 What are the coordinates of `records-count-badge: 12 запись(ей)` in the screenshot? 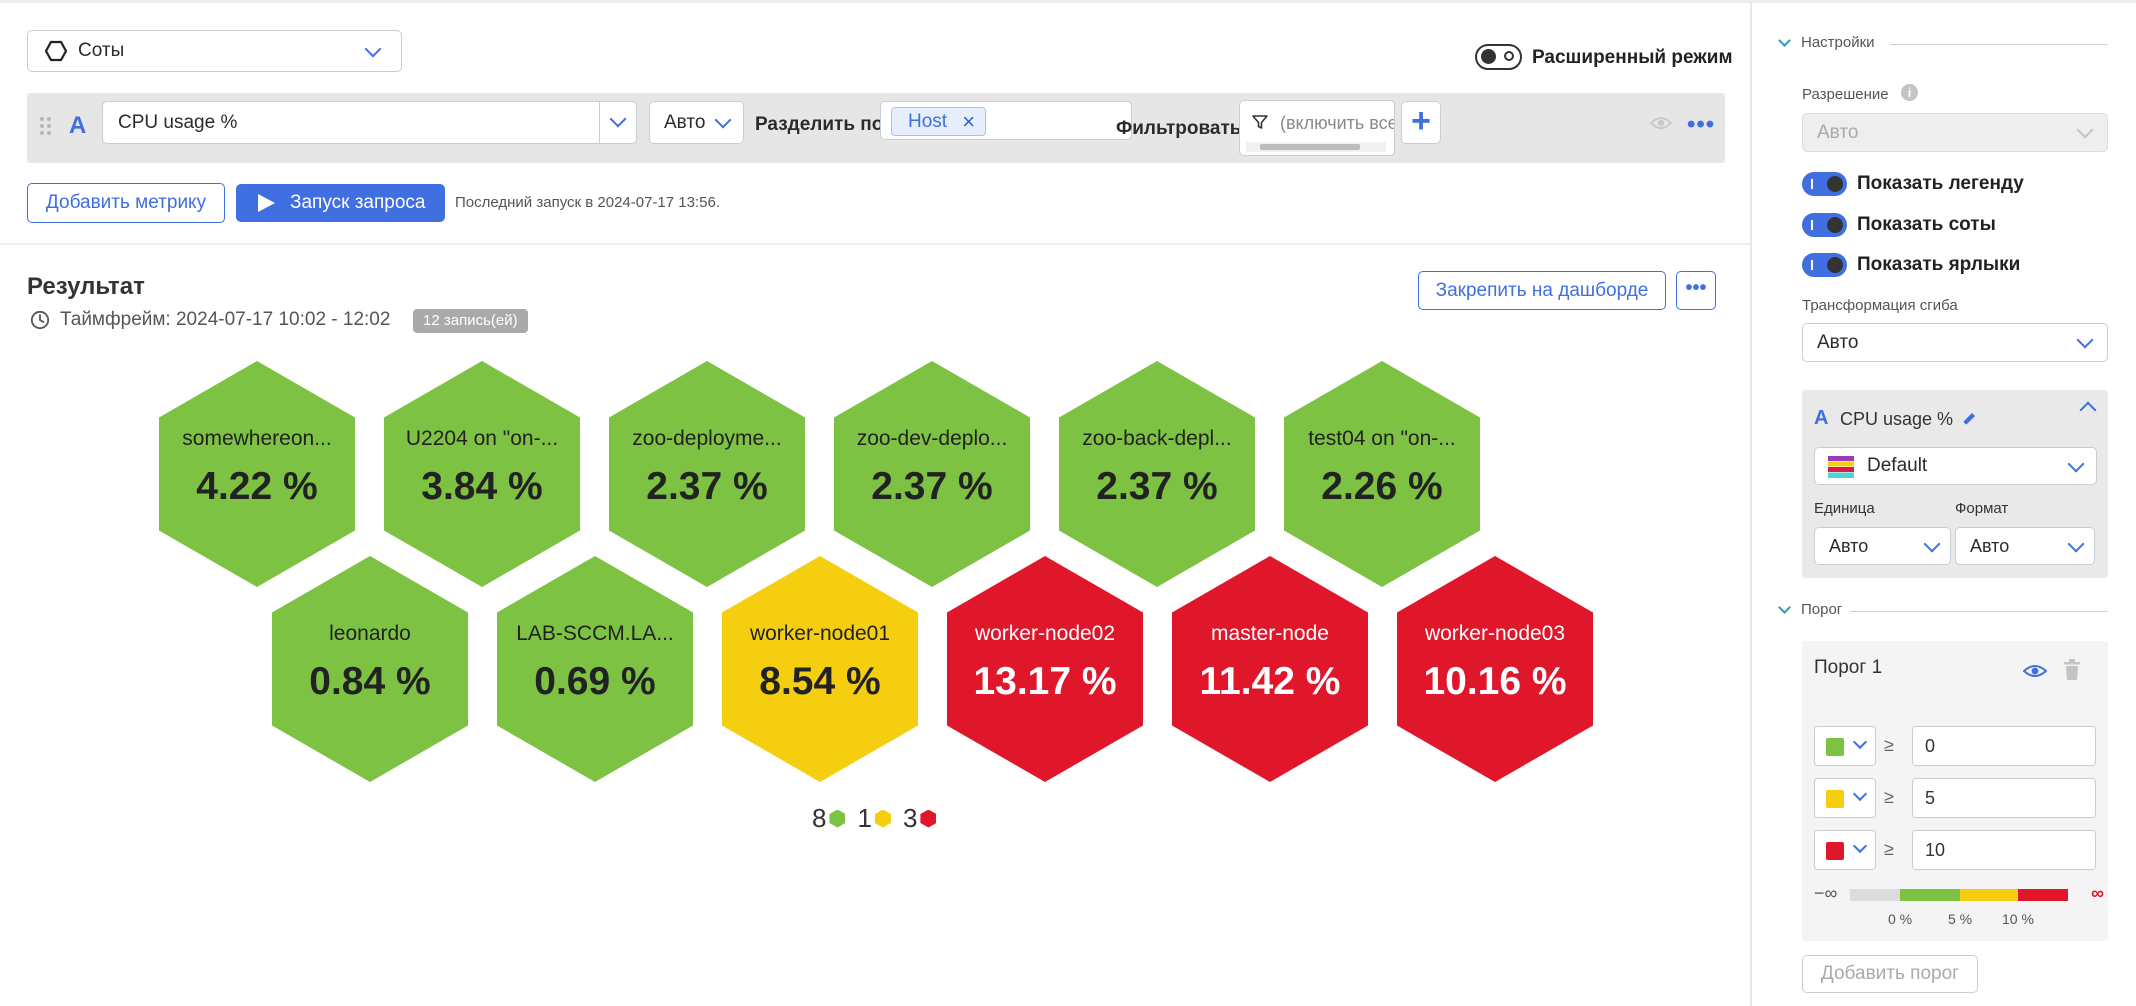 It's located at (470, 321).